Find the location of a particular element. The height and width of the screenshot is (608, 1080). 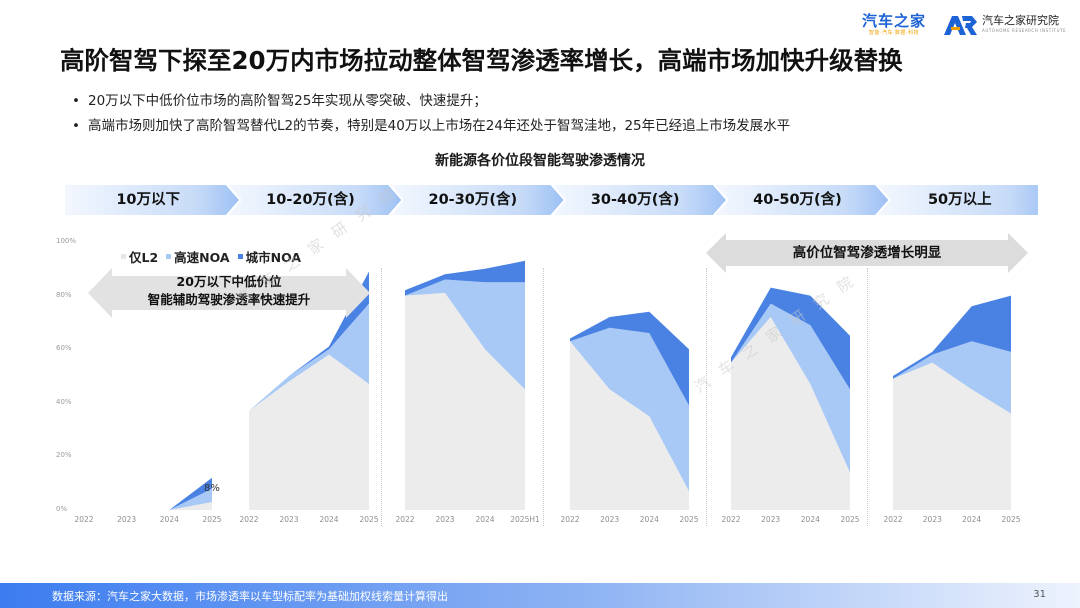

page-number: 31 is located at coordinates (1039, 594).